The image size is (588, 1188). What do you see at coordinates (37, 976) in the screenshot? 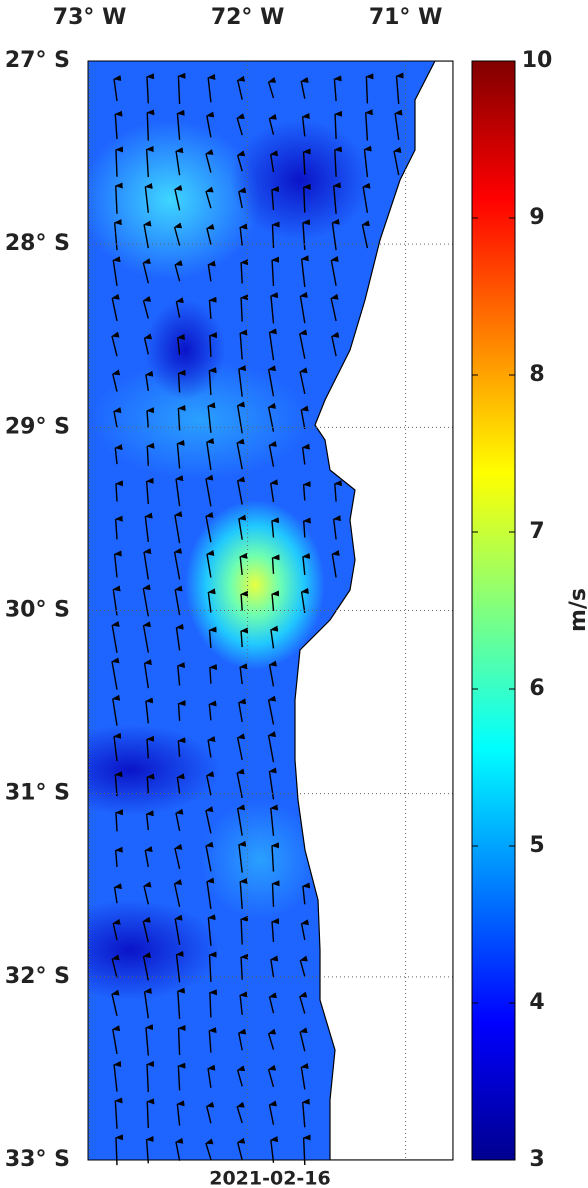
I see `y-tick-label: 32° S` at bounding box center [37, 976].